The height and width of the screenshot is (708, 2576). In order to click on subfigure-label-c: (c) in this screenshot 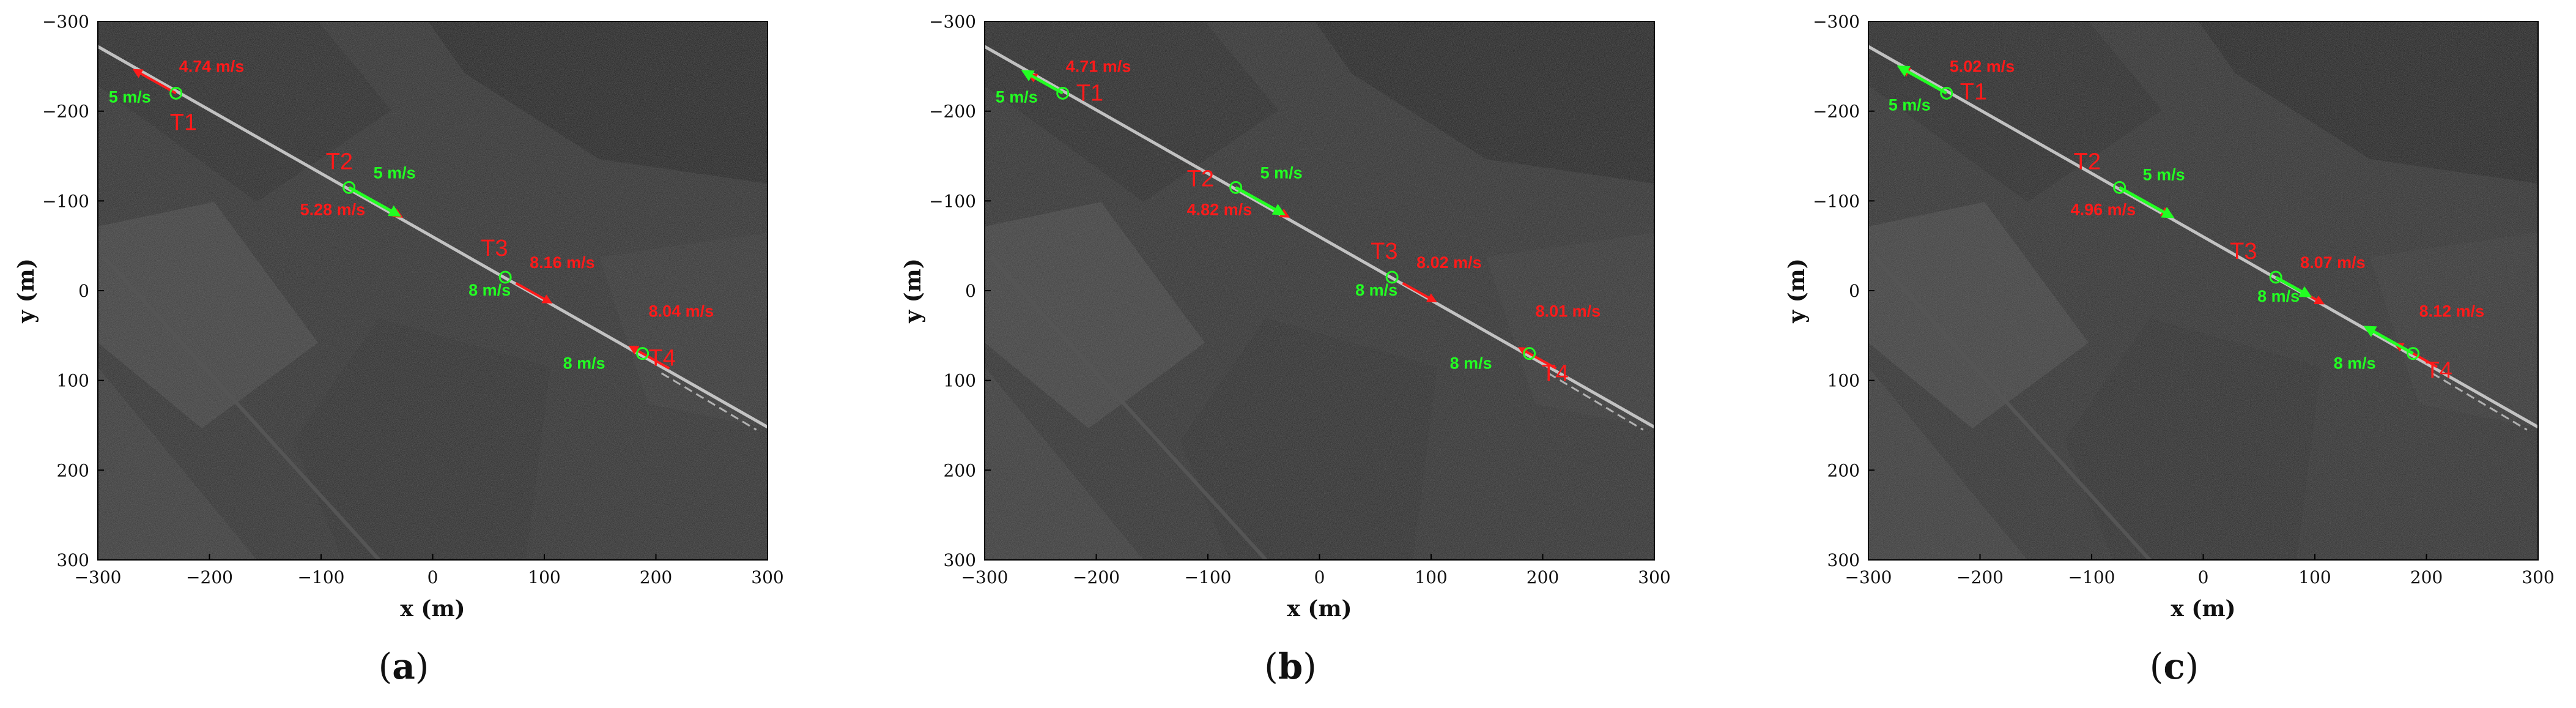, I will do `click(2174, 666)`.